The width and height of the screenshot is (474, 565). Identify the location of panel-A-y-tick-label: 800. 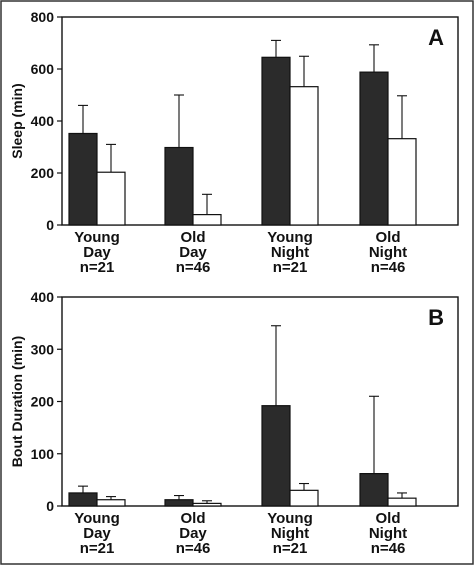
(43, 17).